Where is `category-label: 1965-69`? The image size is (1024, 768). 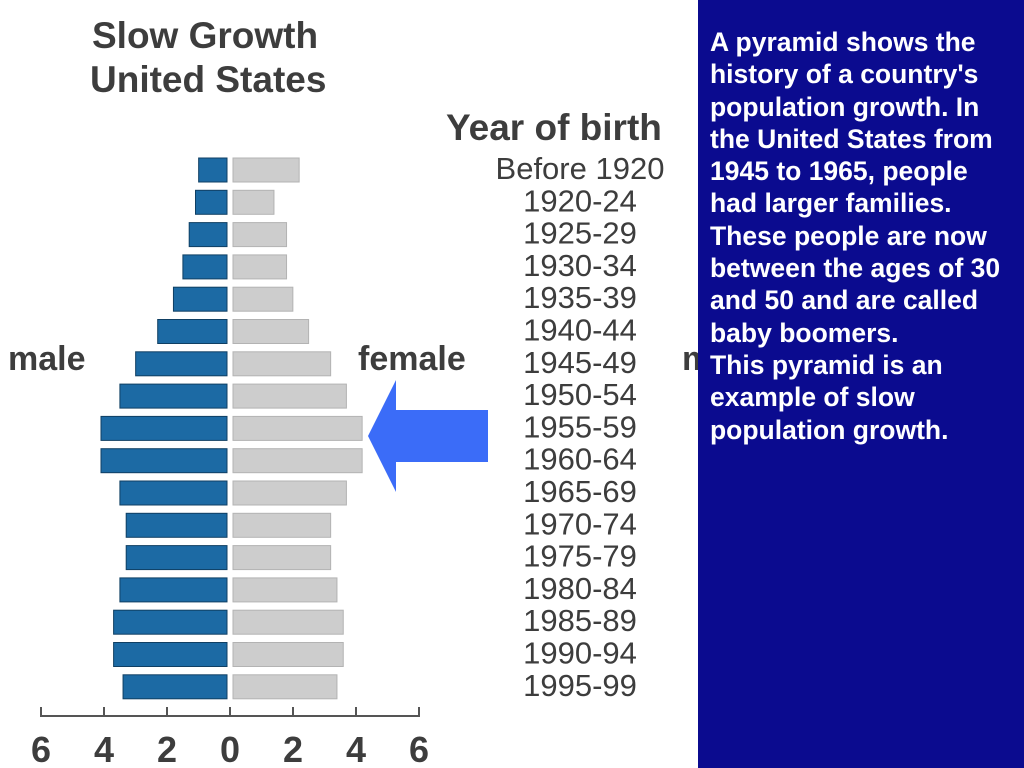 category-label: 1965-69 is located at coordinates (580, 491).